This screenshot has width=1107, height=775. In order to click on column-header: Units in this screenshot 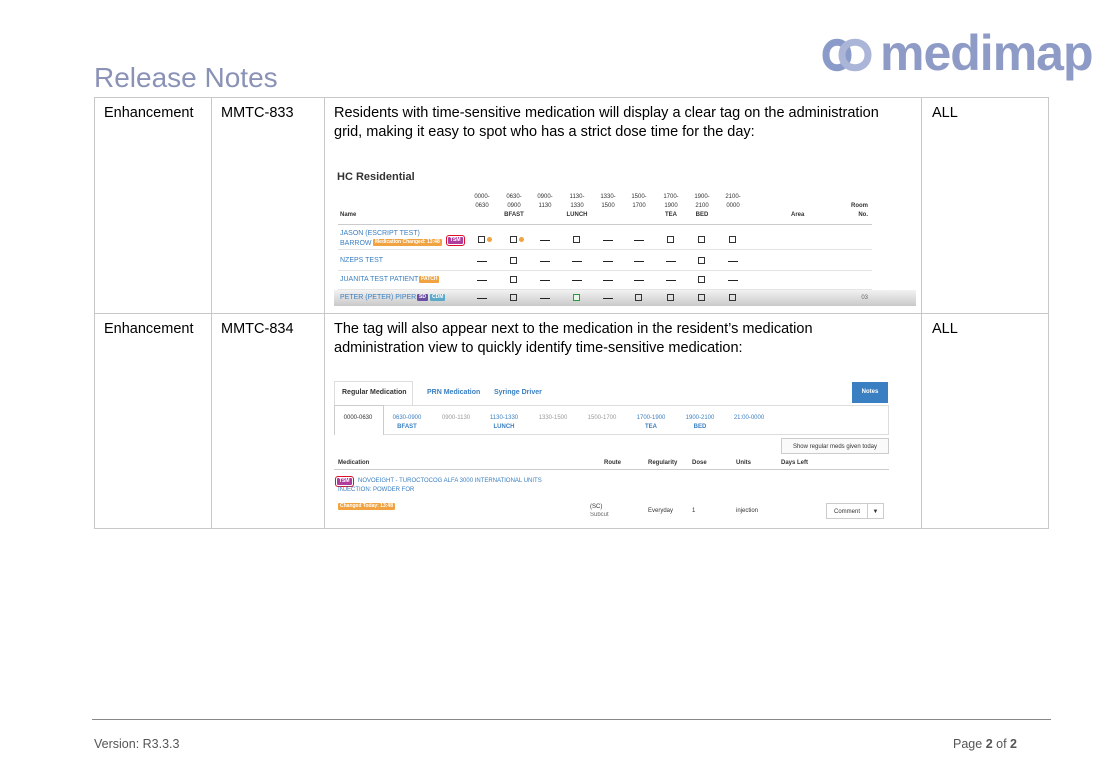, I will do `click(743, 463)`.